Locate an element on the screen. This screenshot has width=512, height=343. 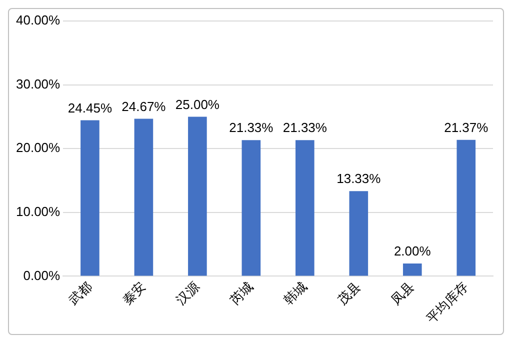
data-label: 25.00% is located at coordinates (197, 104).